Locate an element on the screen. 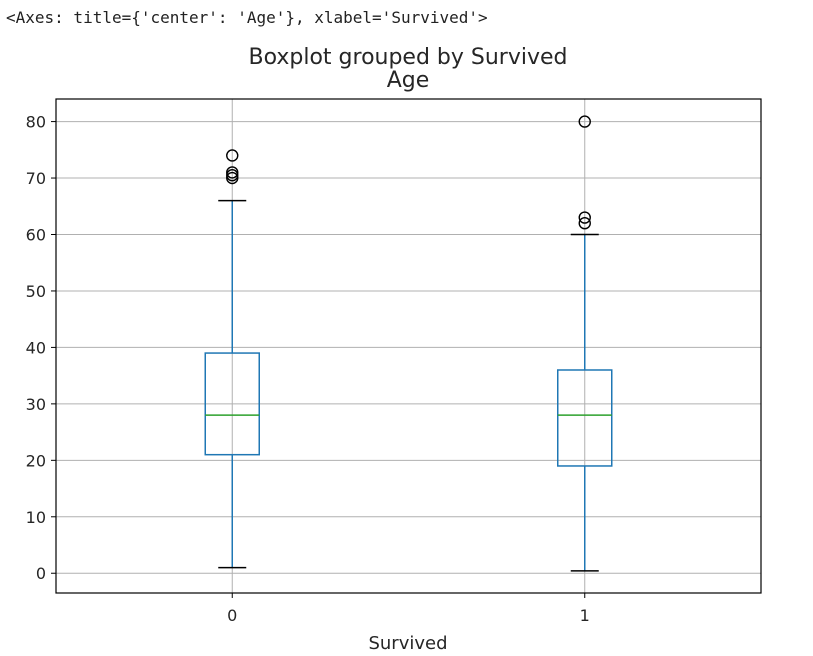  y-tick-label: 80 is located at coordinates (36, 122).